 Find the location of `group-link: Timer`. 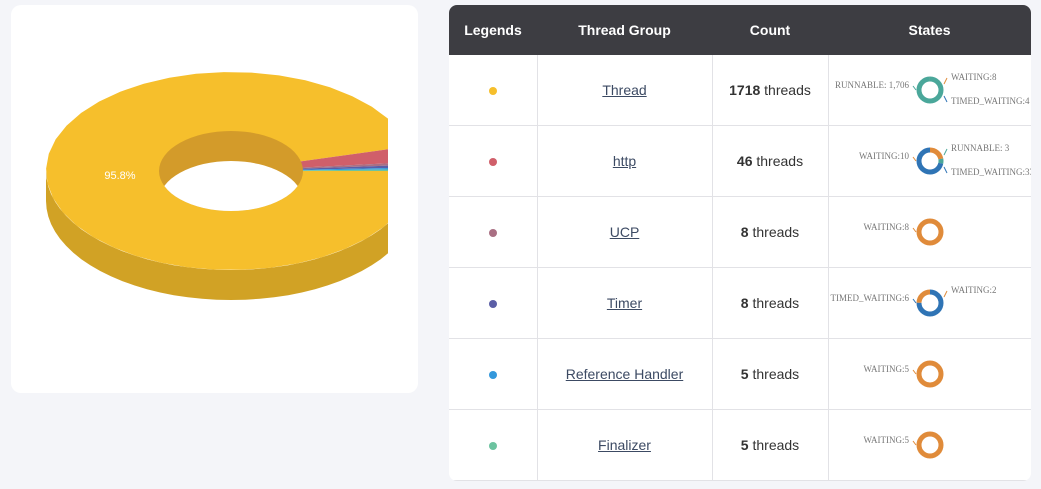

group-link: Timer is located at coordinates (624, 303).